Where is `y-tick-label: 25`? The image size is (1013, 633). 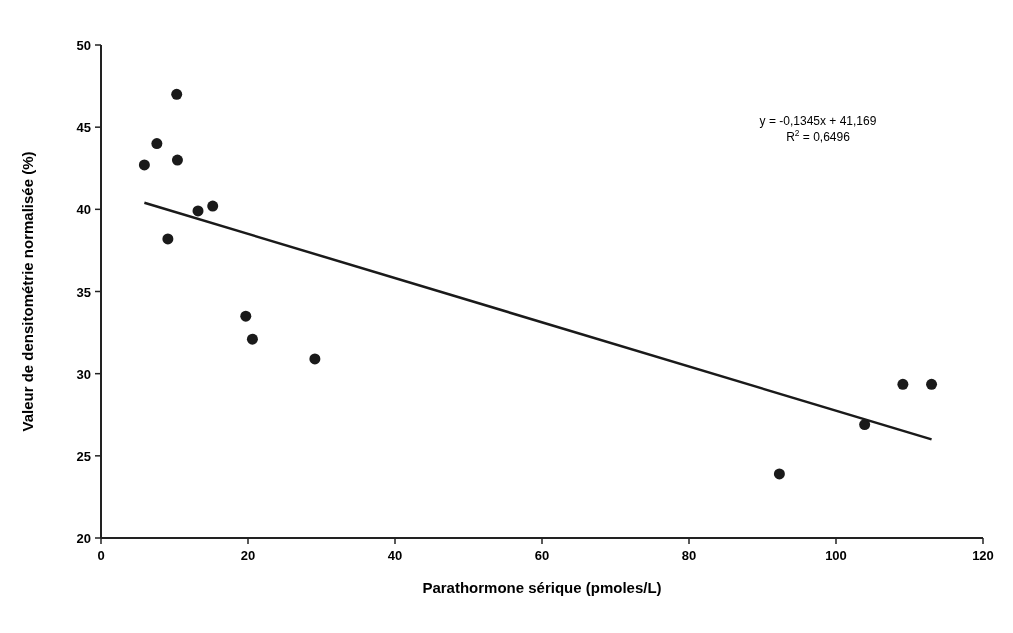 y-tick-label: 25 is located at coordinates (83, 456).